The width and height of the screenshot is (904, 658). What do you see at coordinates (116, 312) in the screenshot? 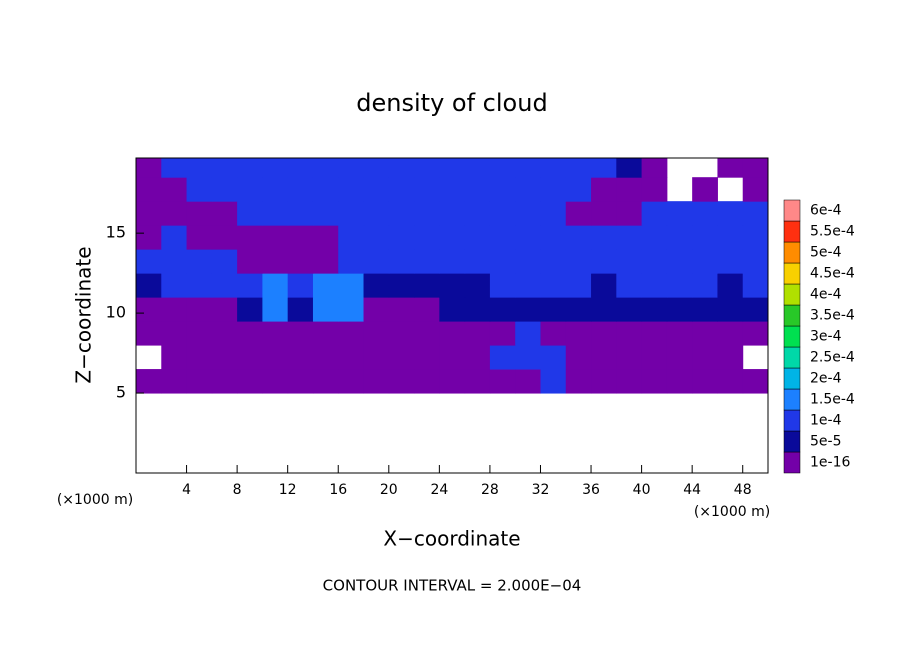
I see `y-tick-label: 10` at bounding box center [116, 312].